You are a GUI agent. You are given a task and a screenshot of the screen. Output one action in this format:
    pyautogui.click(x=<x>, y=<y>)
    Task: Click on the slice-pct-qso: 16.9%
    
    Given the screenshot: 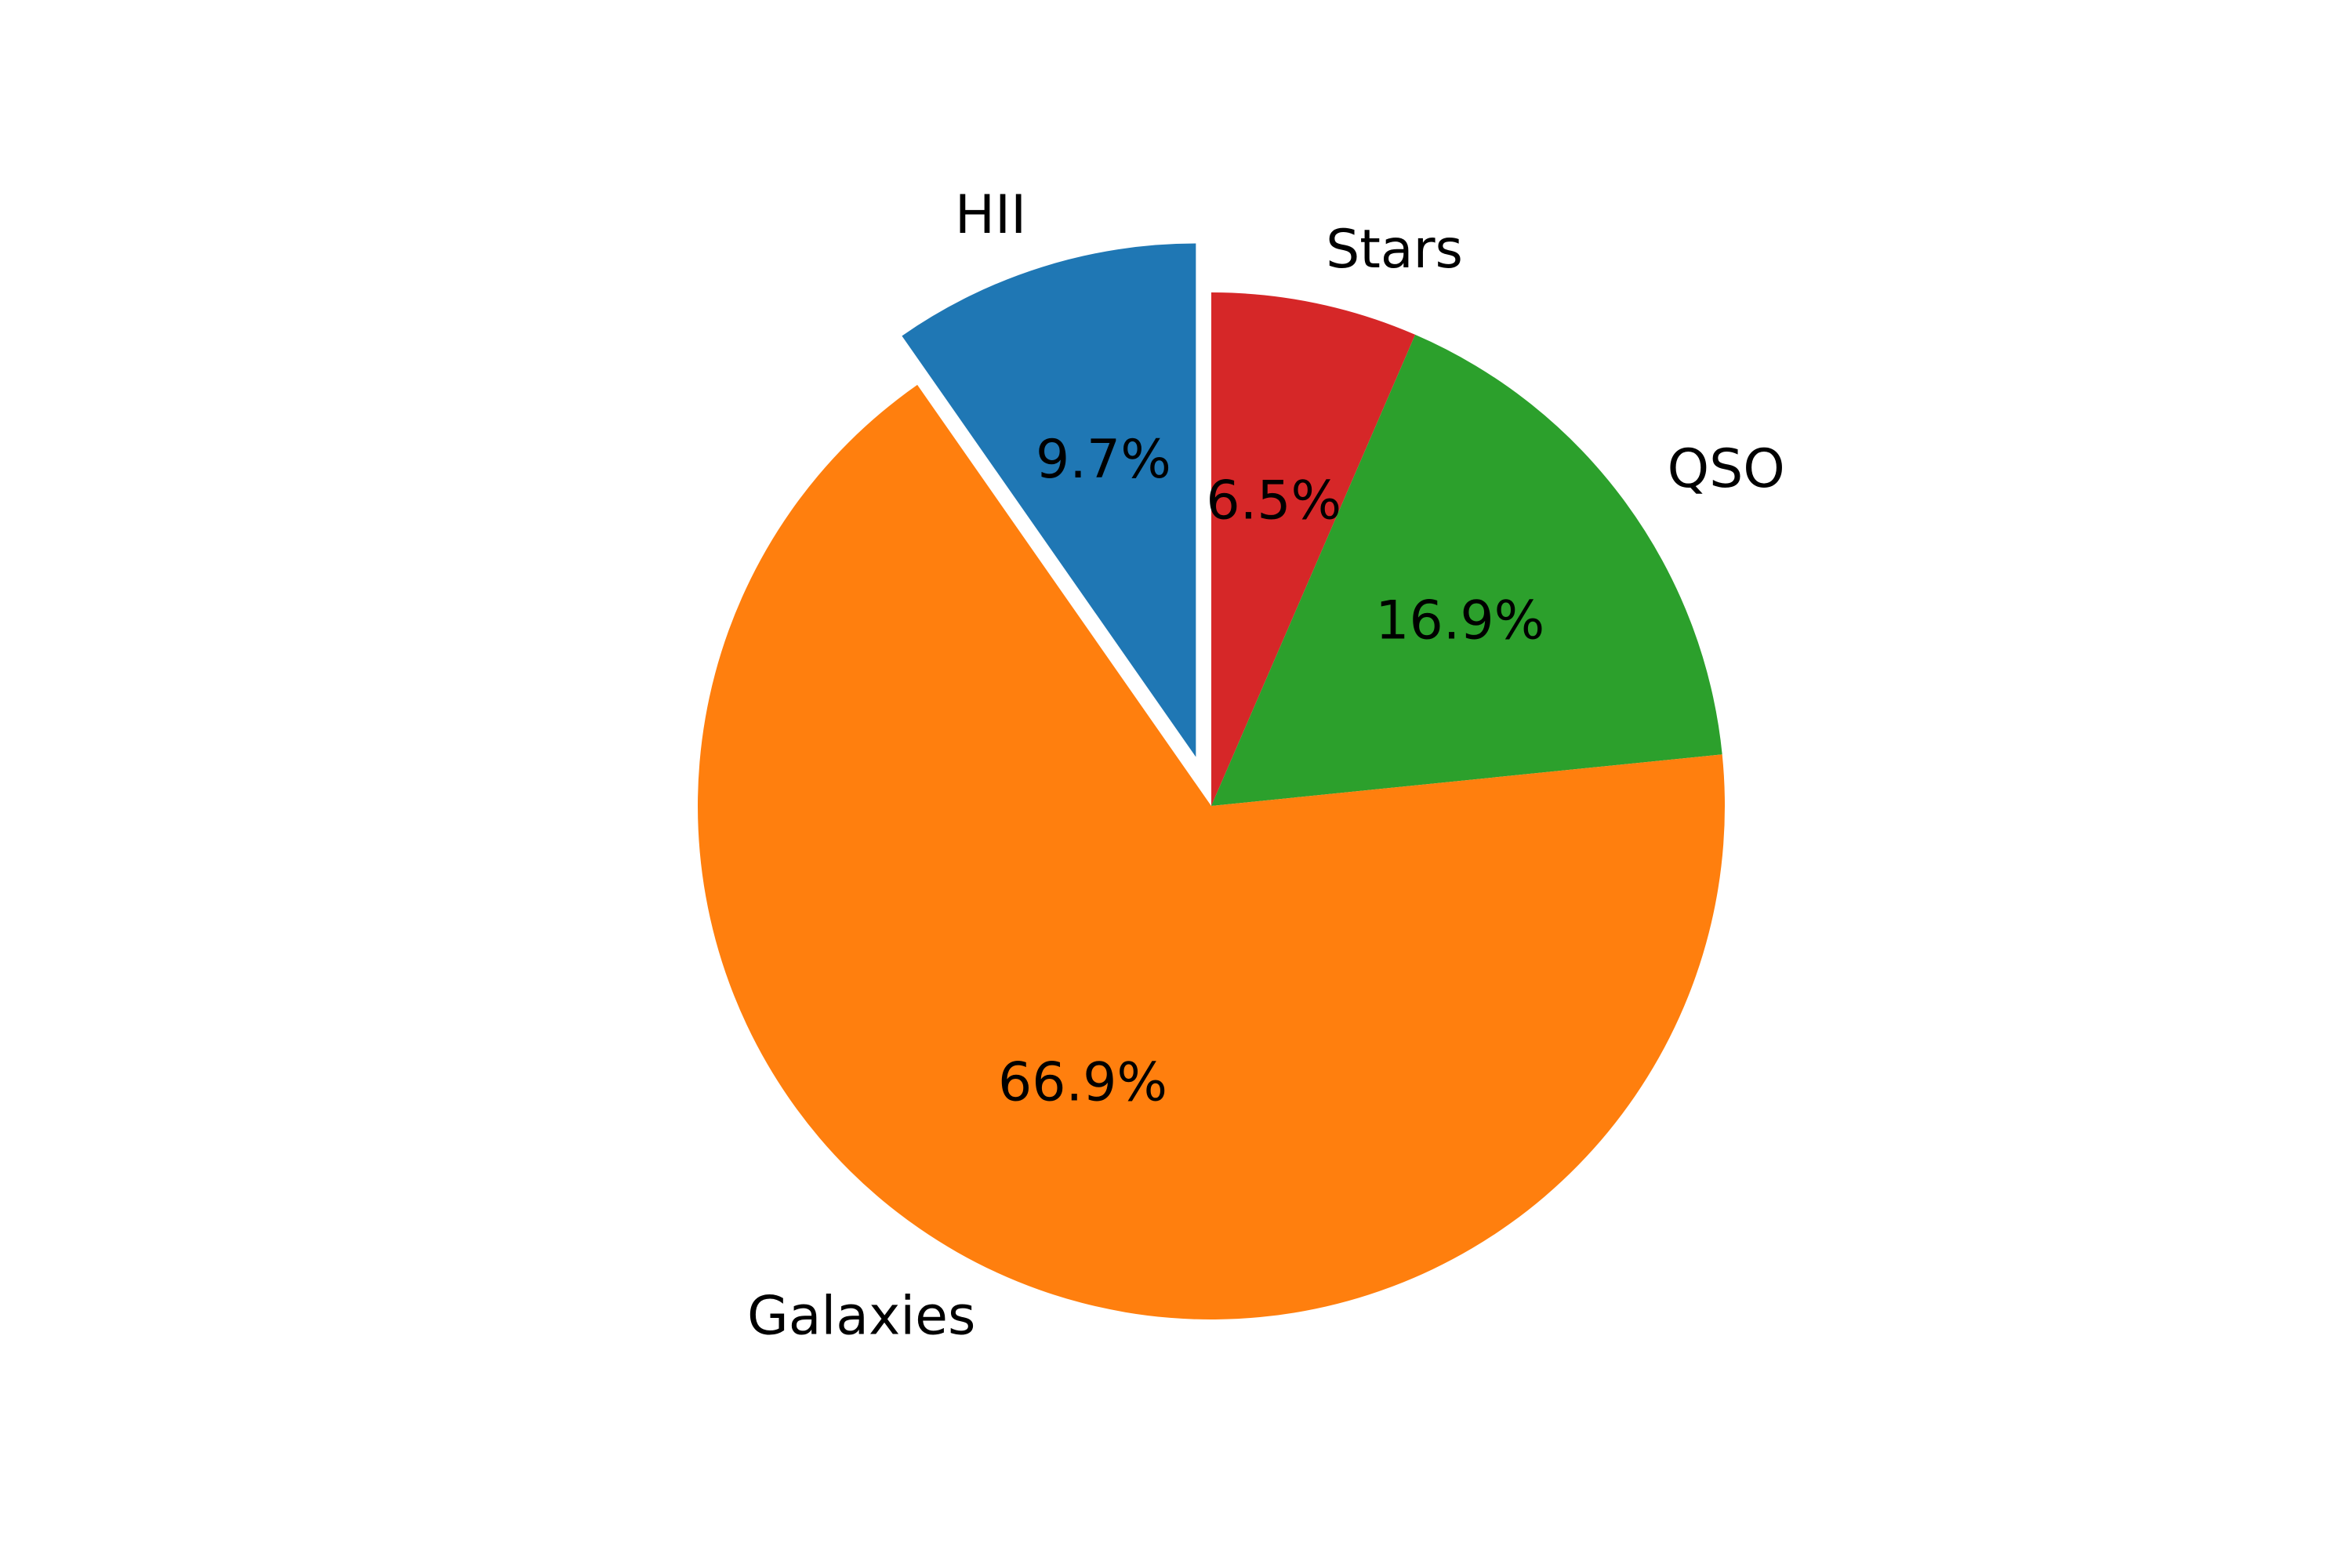 What is the action you would take?
    pyautogui.click(x=1459, y=621)
    